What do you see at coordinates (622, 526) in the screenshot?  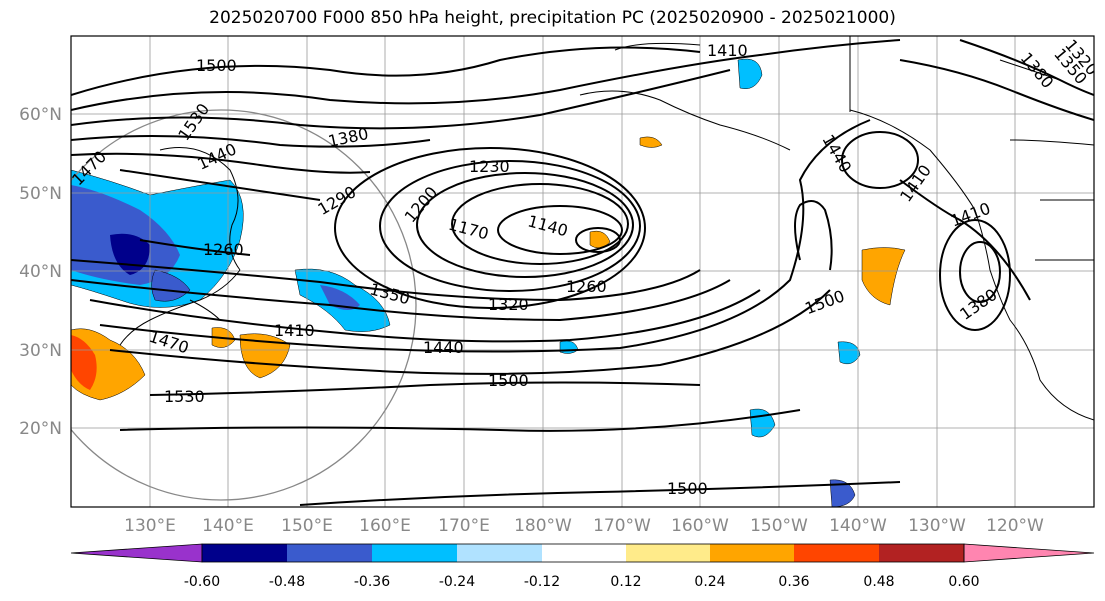 I see `lon-label-170w: 170°W` at bounding box center [622, 526].